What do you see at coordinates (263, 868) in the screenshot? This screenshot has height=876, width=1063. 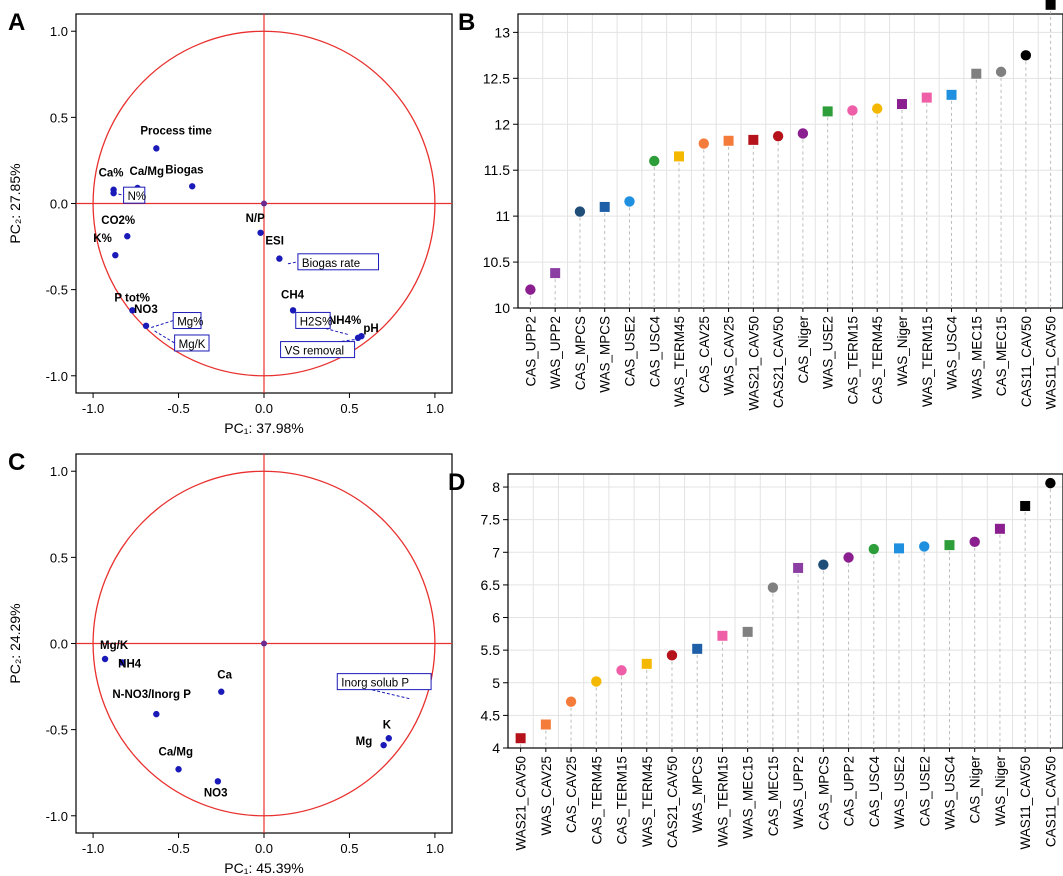 I see `x-axis-label: PC₁: 45.39%` at bounding box center [263, 868].